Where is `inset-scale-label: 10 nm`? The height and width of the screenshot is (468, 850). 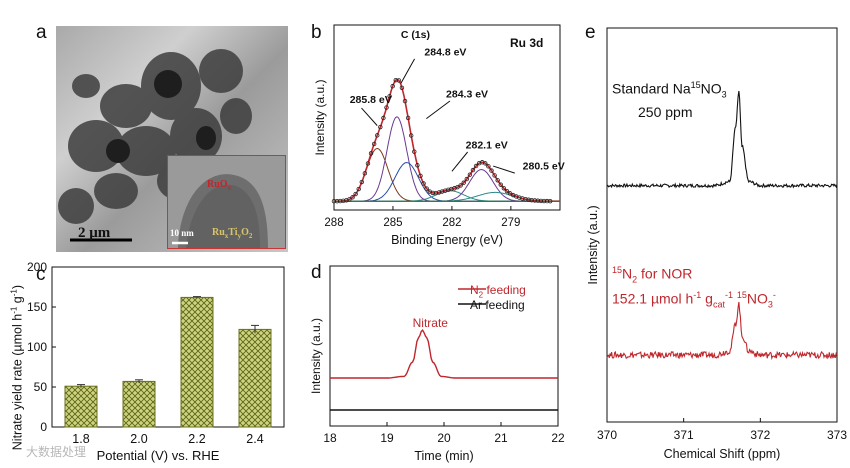
inset-scale-label: 10 nm is located at coordinates (182, 233).